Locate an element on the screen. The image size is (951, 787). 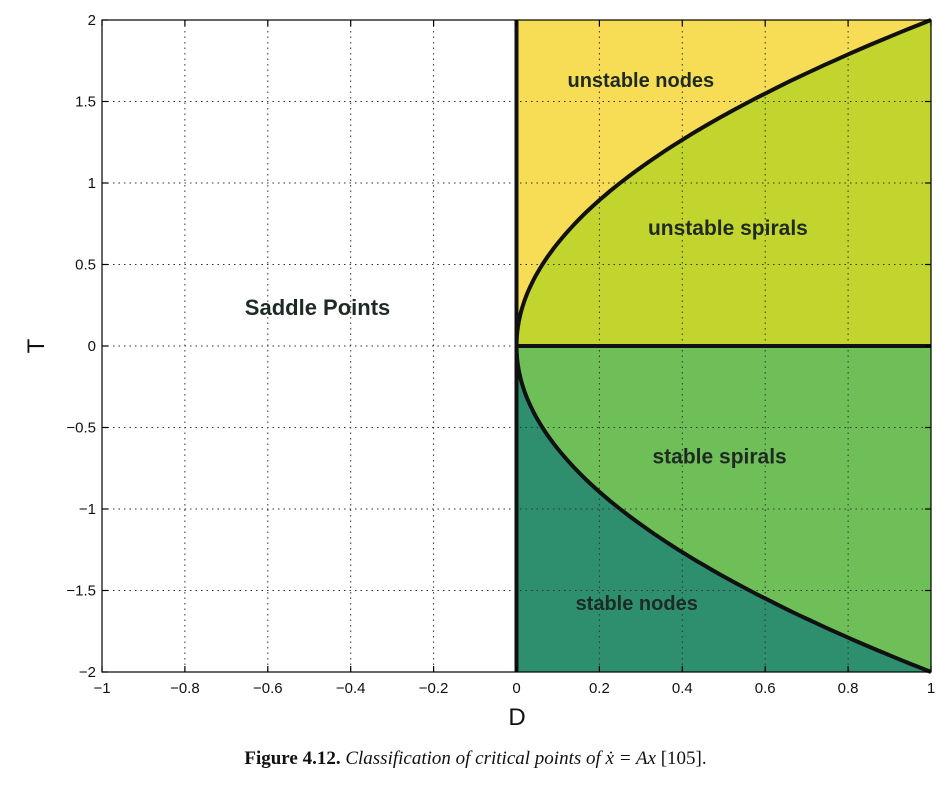
x-tick-label: −0.4 is located at coordinates (351, 688).